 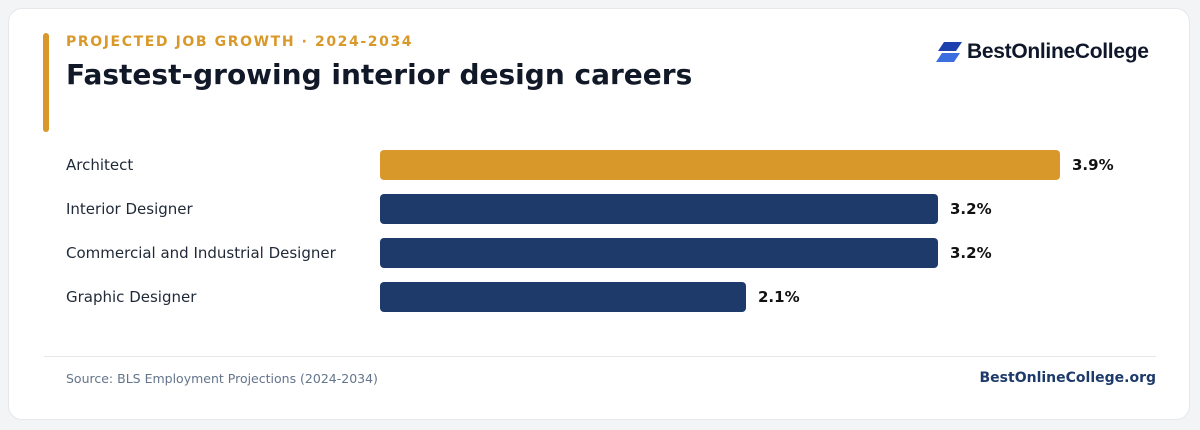 What do you see at coordinates (779, 297) in the screenshot?
I see `bar-value-label: 2.1%` at bounding box center [779, 297].